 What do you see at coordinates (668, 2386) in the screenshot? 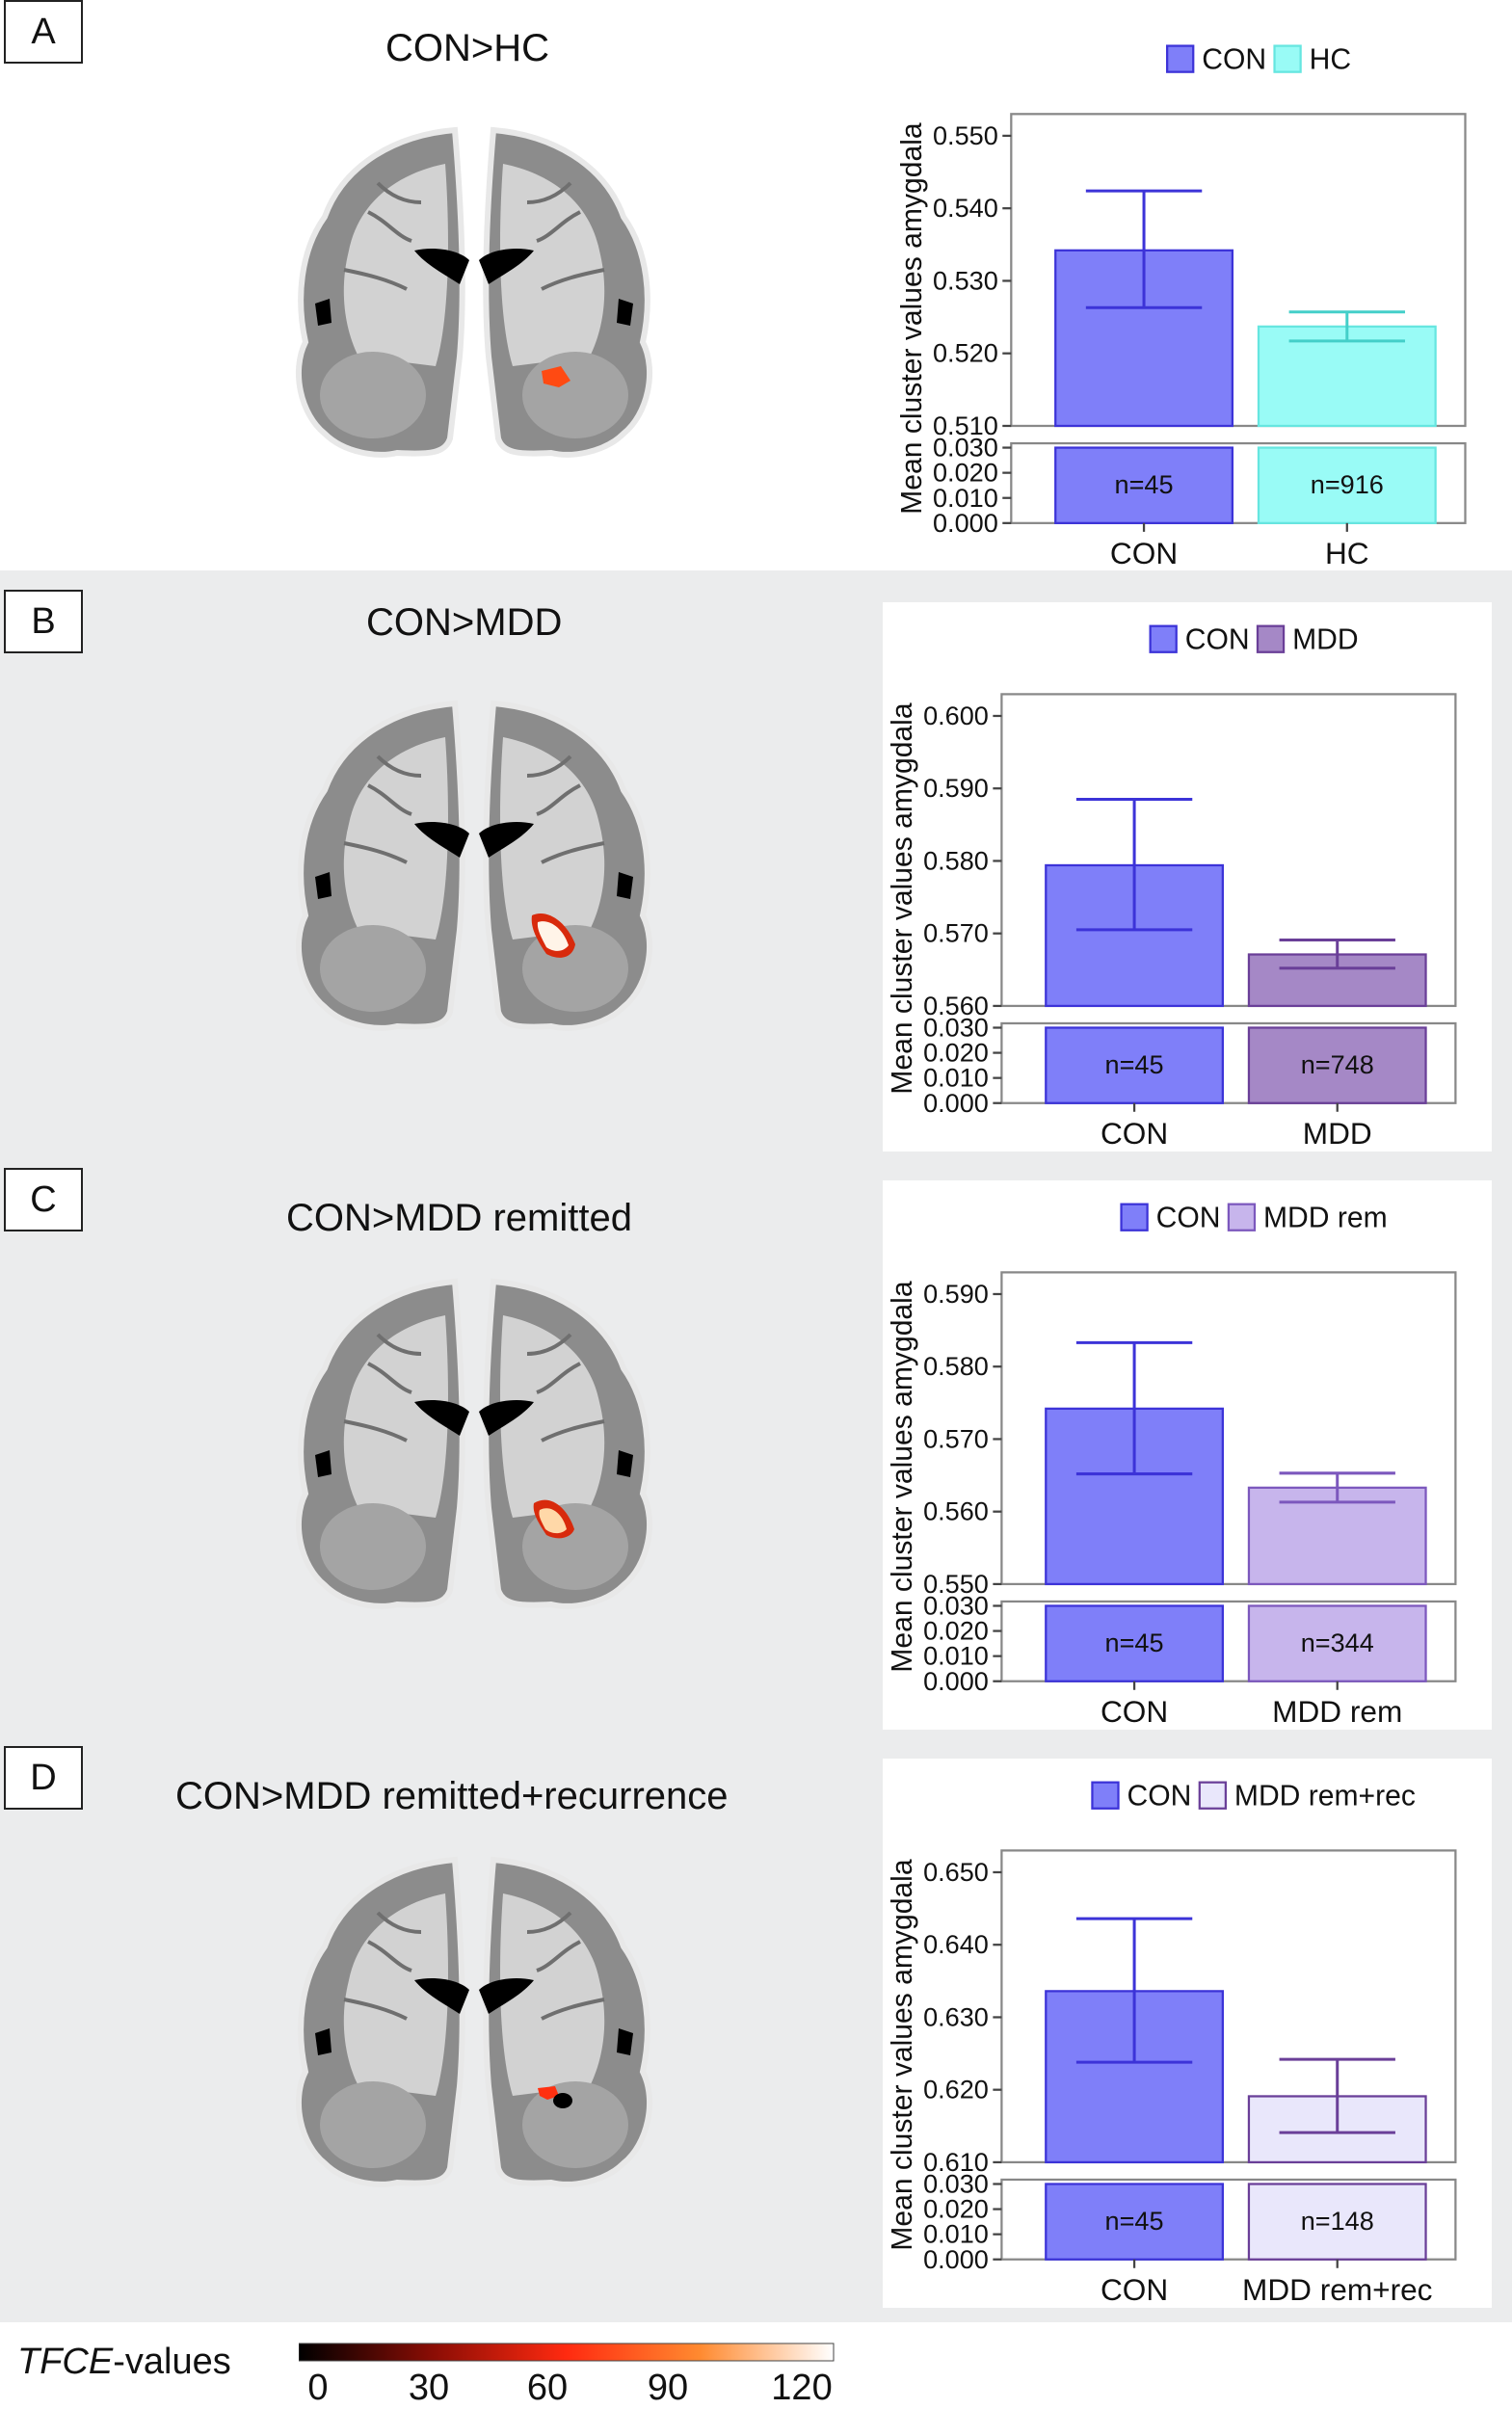
I see `colorbar-tick-label: 90` at bounding box center [668, 2386].